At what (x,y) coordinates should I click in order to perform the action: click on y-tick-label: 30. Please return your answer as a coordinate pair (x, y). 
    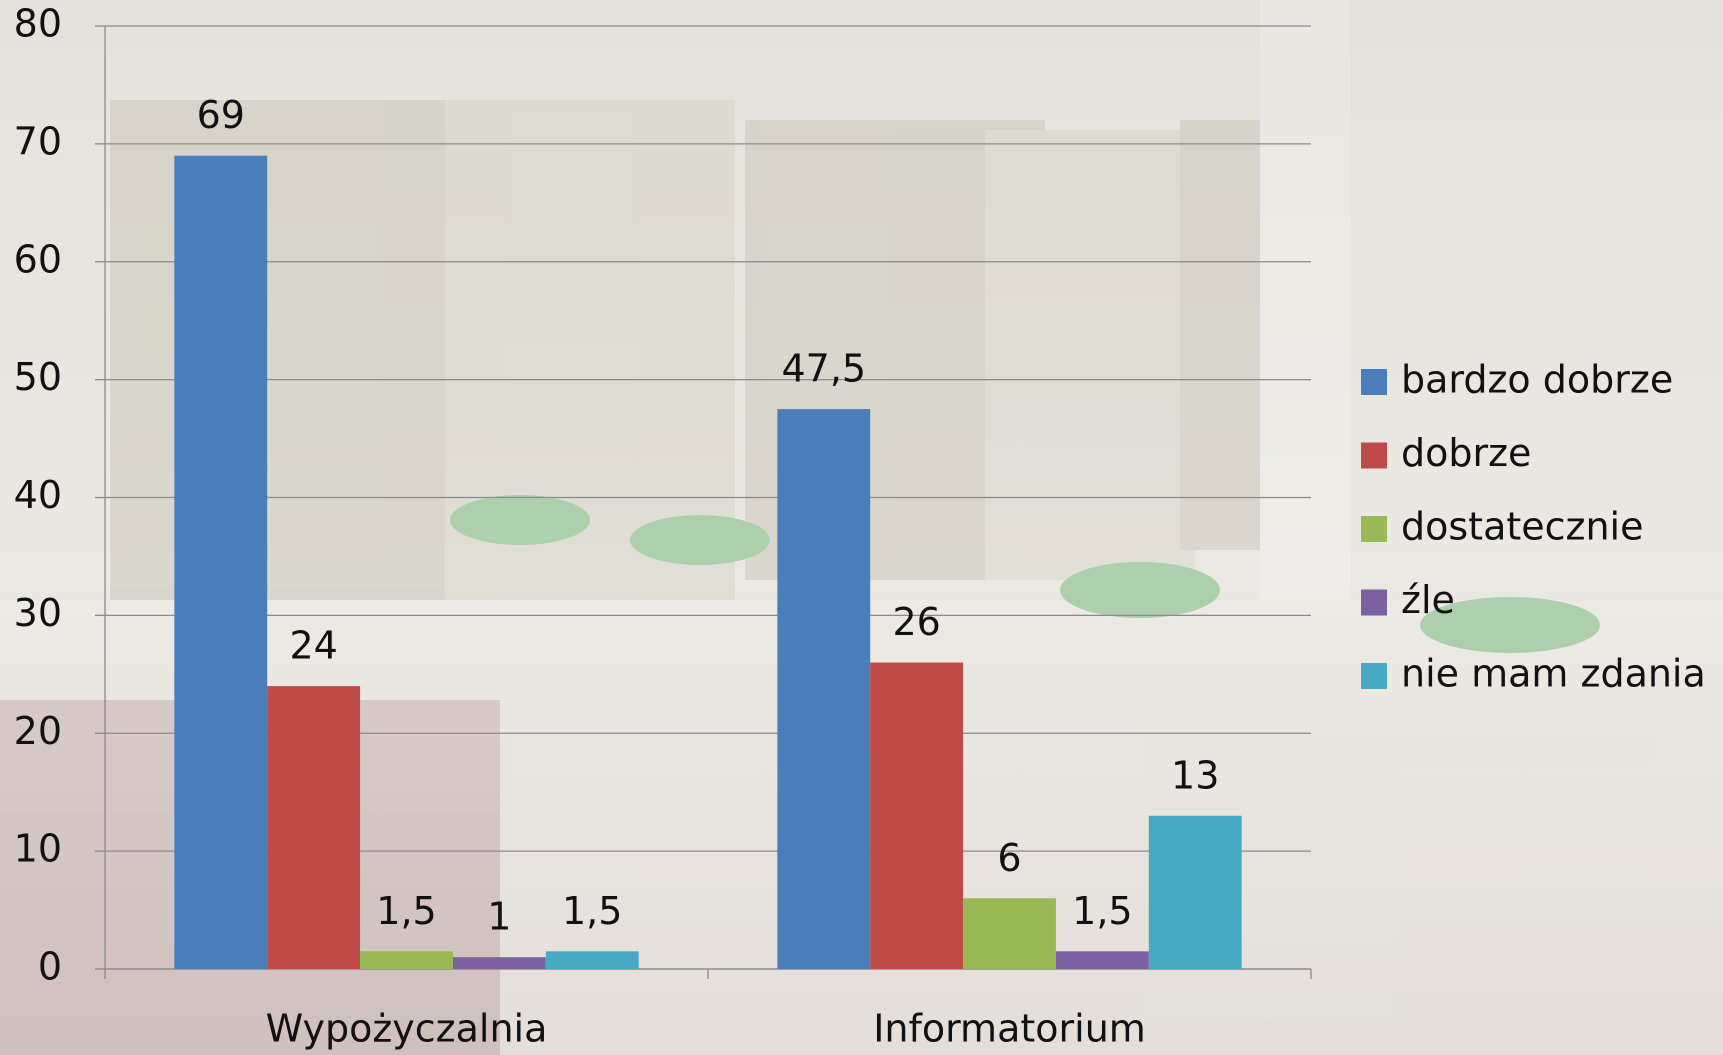
    Looking at the image, I should click on (38, 613).